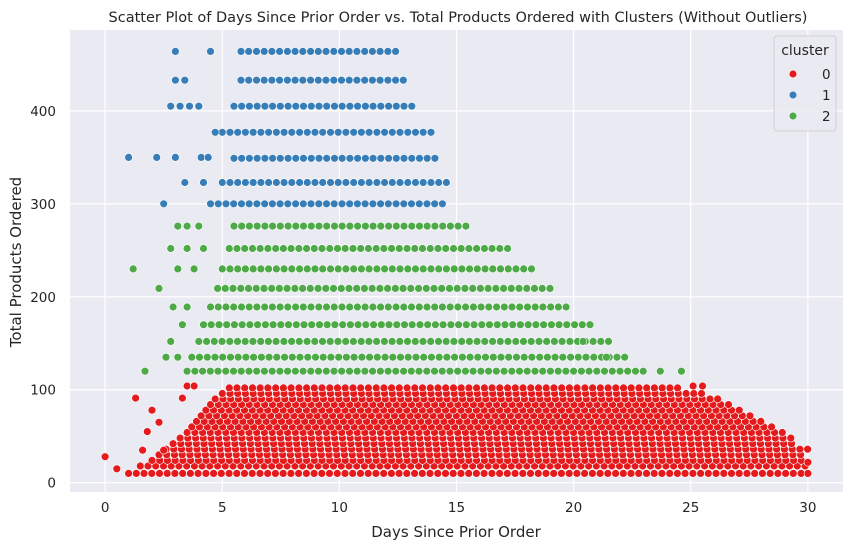  What do you see at coordinates (43, 298) in the screenshot?
I see `y-tick-label: 200` at bounding box center [43, 298].